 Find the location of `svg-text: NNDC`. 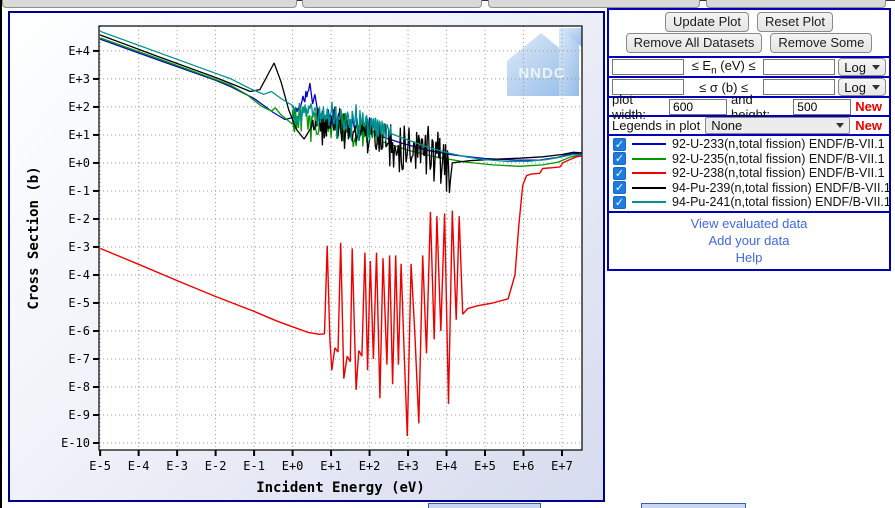

svg-text: NNDC is located at coordinates (541, 73).